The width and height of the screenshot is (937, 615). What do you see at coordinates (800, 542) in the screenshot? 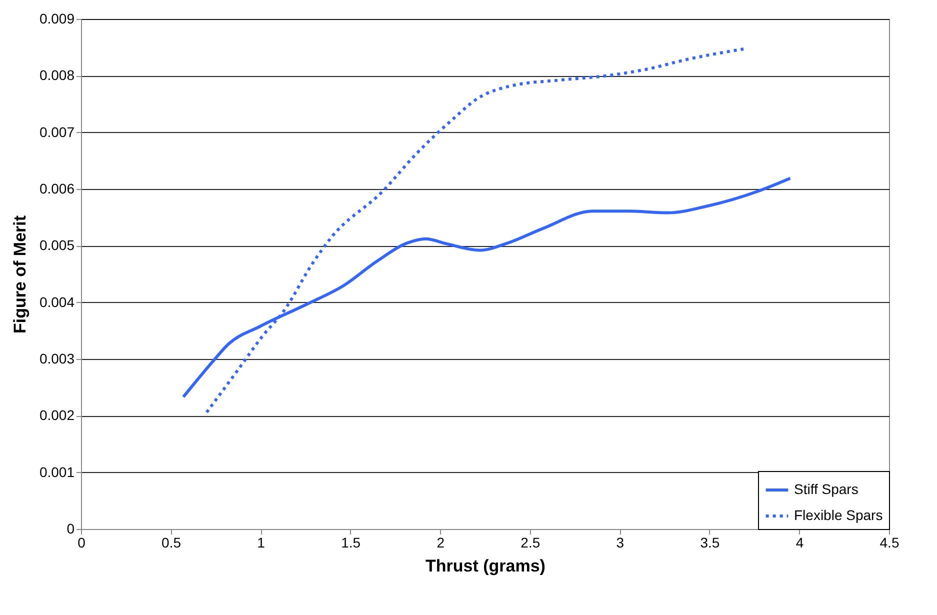
I see `x-tick-label: 4` at bounding box center [800, 542].